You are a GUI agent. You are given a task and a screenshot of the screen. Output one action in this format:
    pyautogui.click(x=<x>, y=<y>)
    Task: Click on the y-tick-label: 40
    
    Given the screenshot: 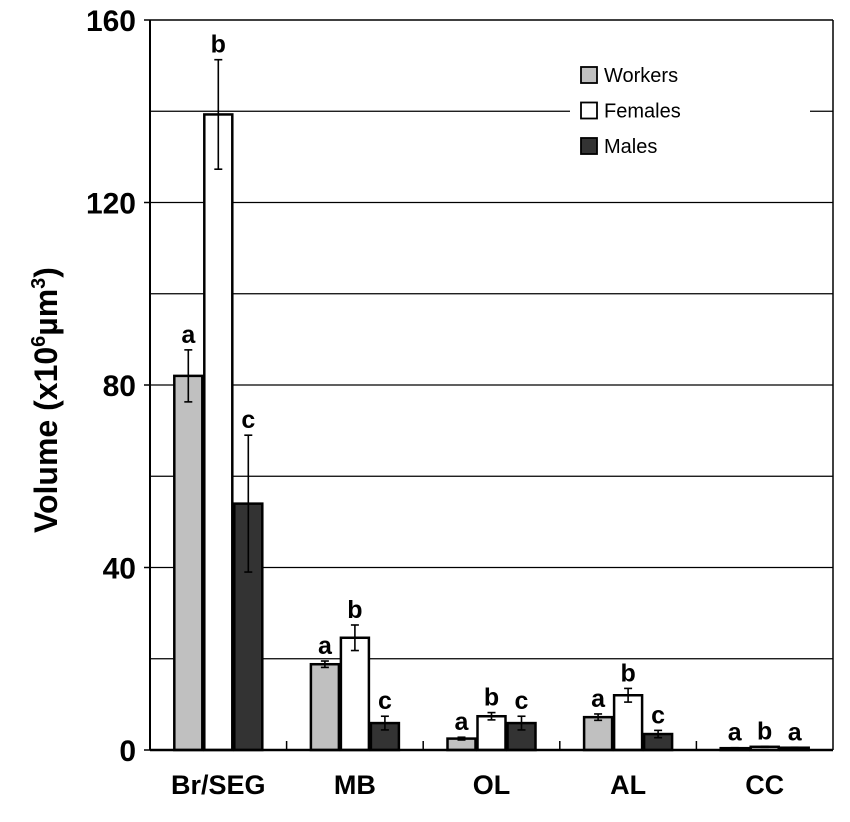 What is the action you would take?
    pyautogui.click(x=119, y=569)
    